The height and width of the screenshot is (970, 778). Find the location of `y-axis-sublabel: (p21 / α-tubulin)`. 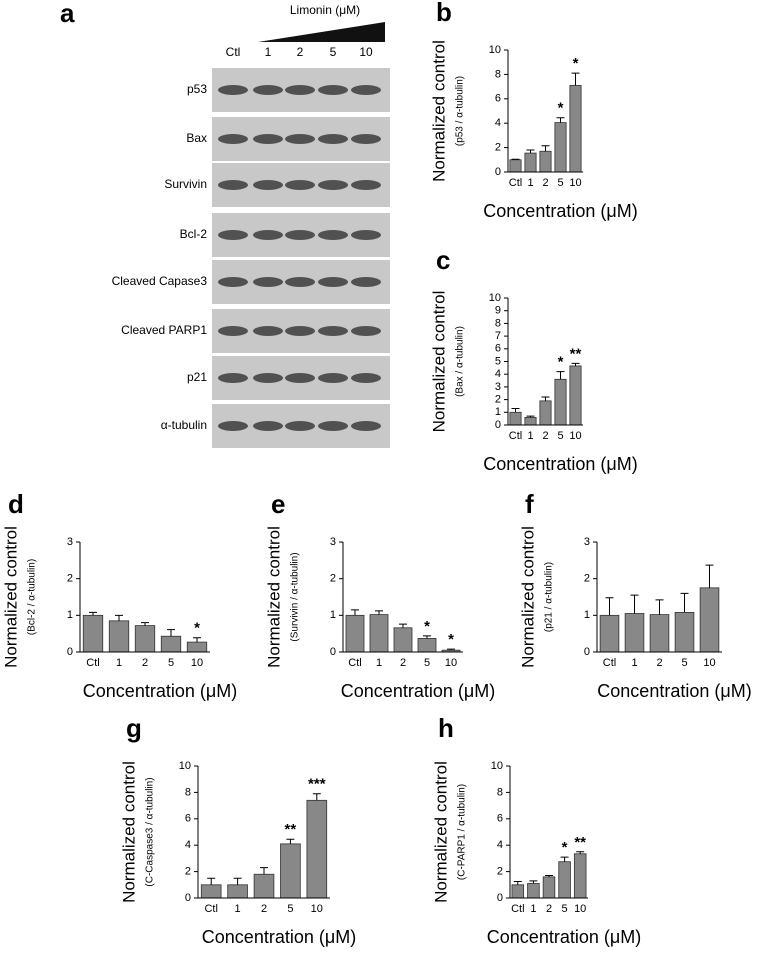

y-axis-sublabel: (p21 / α-tubulin) is located at coordinates (549, 597).